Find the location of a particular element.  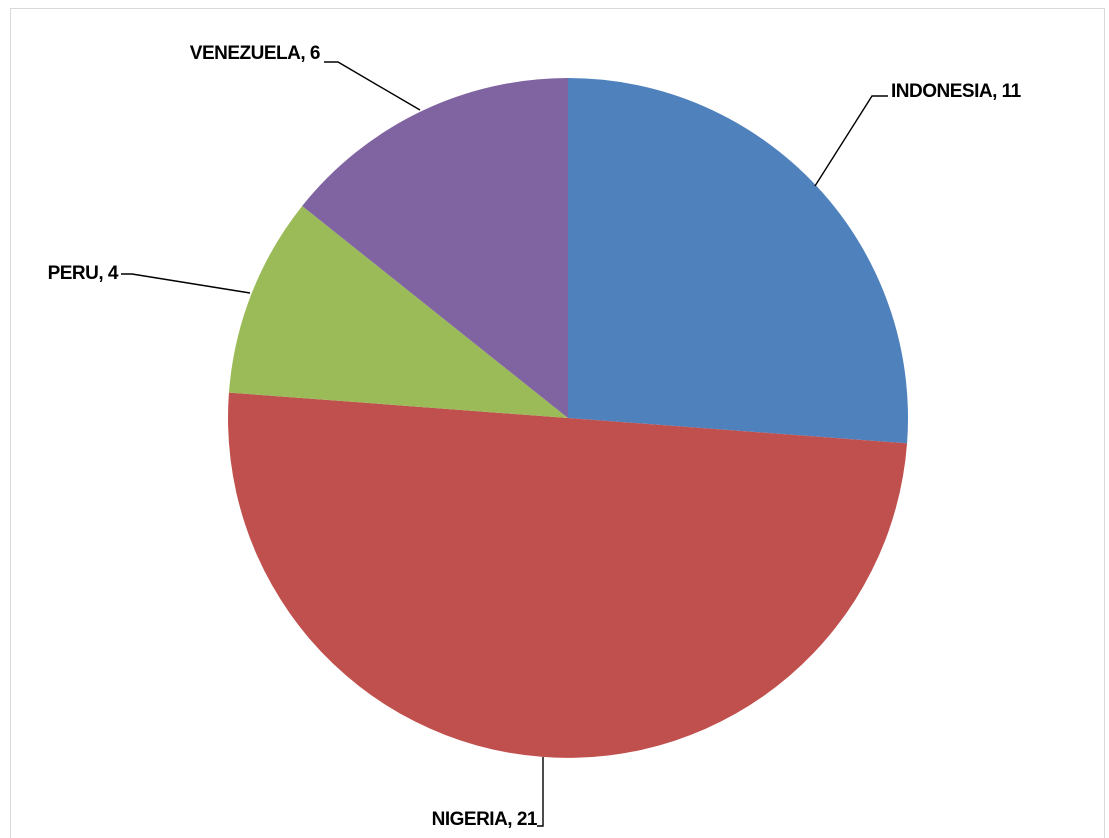

leader-line-peru is located at coordinates (186, 283).